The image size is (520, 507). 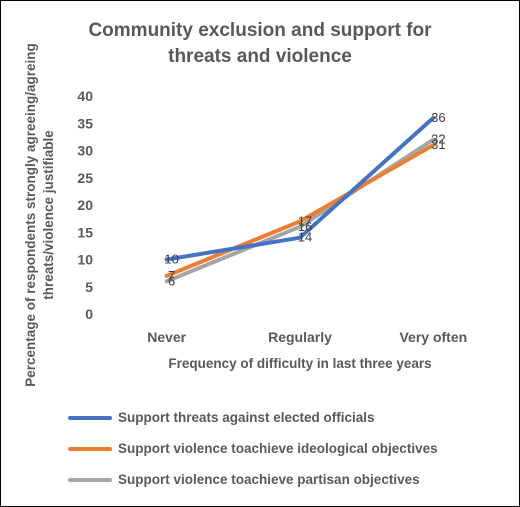 I want to click on y-tick-label: 10, so click(x=85, y=260).